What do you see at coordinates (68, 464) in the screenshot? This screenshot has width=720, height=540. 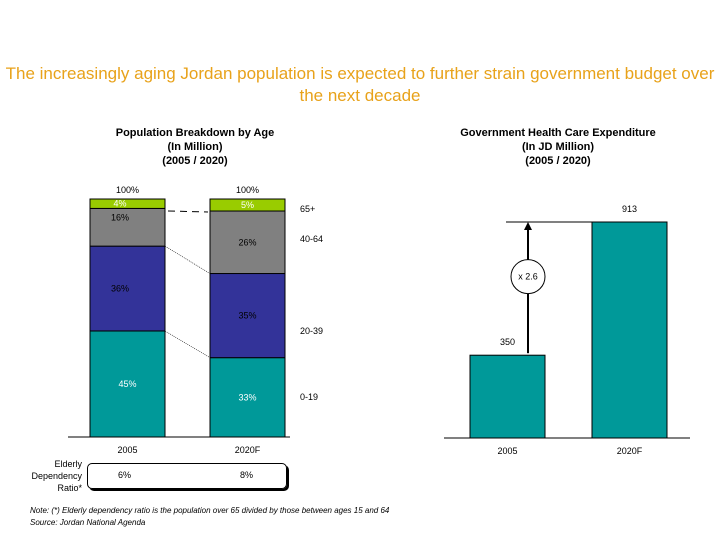 I see `ratio-label-1: Elderly` at bounding box center [68, 464].